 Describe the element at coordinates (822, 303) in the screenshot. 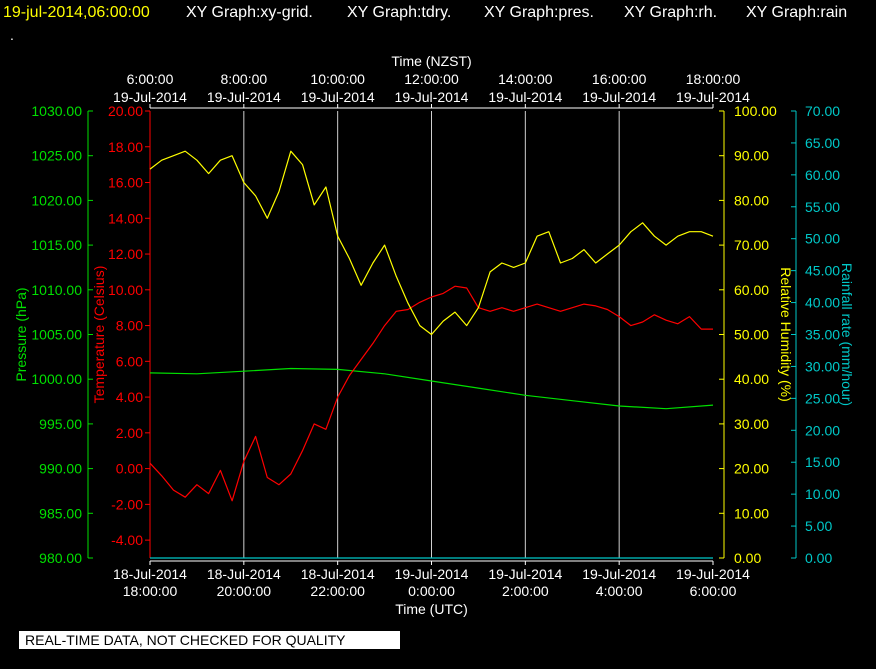

I see `rainfall-tick-label: 40.00` at that location.